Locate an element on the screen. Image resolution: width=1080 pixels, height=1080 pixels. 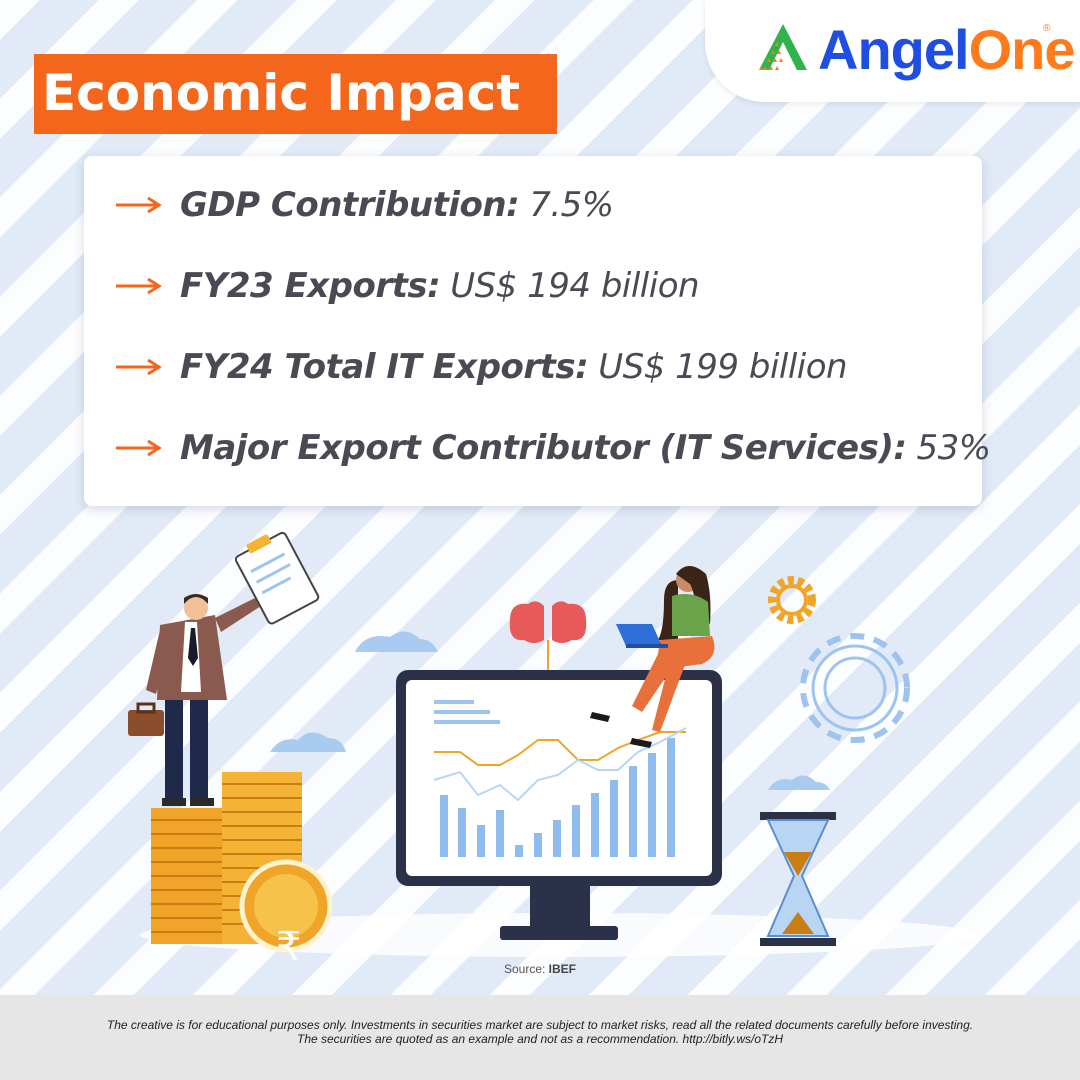
stat-row-gdp: GDP Contribution: 7.5% is located at coordinates (365, 205).